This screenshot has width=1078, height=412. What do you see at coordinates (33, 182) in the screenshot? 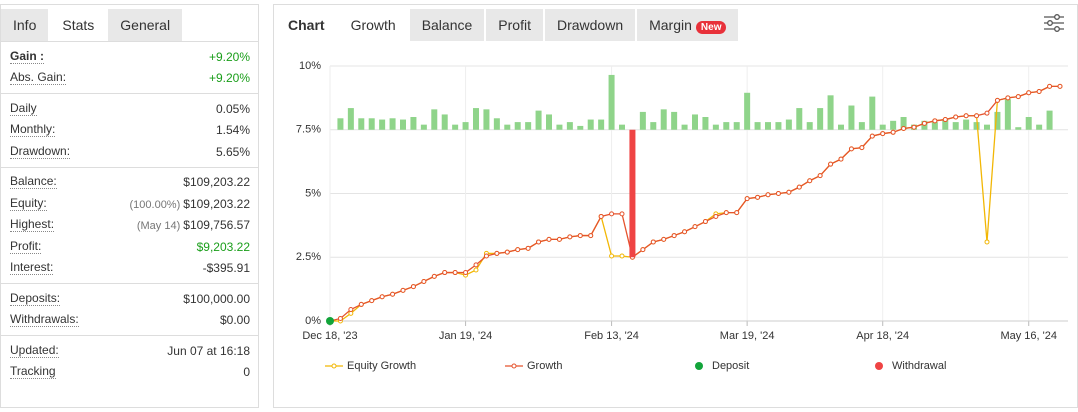
I see `stat-label: Balance:` at bounding box center [33, 182].